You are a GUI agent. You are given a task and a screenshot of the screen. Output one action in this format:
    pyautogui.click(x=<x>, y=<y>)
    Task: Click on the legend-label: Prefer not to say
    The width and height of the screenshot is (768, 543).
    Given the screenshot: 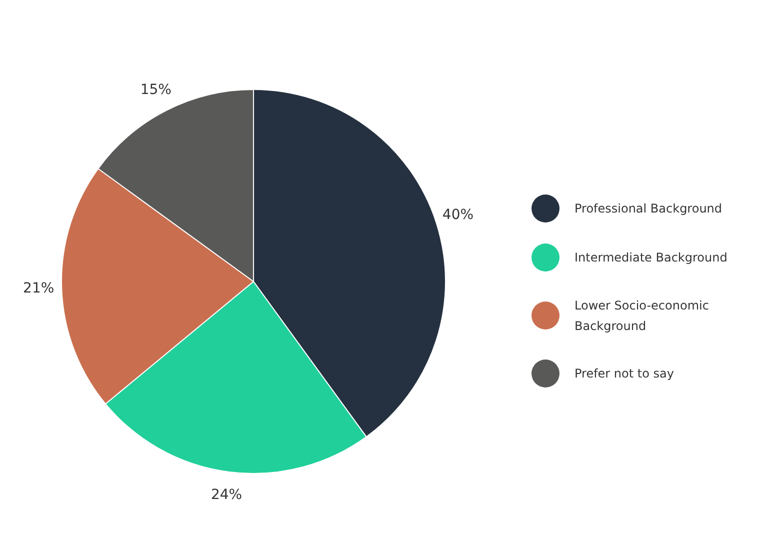 What is the action you would take?
    pyautogui.click(x=624, y=373)
    